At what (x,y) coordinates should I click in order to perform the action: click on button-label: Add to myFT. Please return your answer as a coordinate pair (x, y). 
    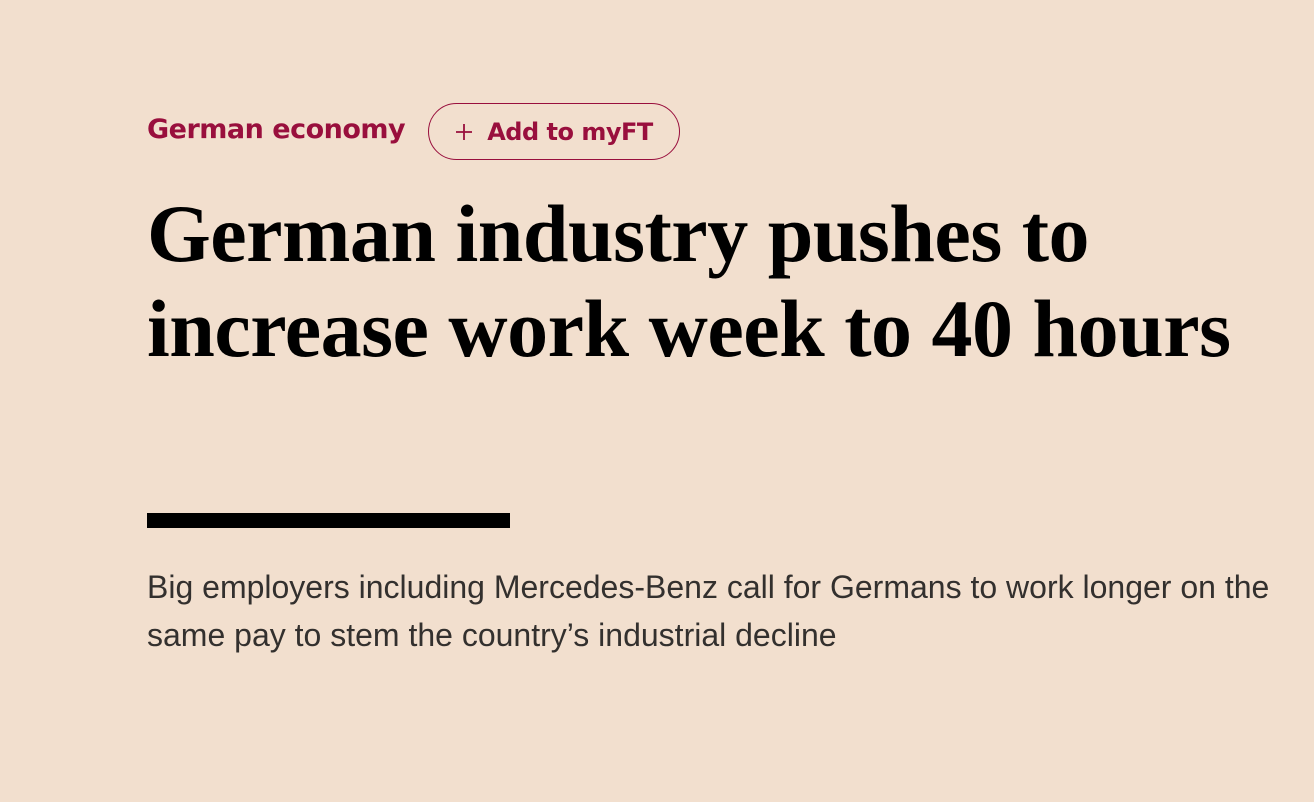
    Looking at the image, I should click on (570, 131).